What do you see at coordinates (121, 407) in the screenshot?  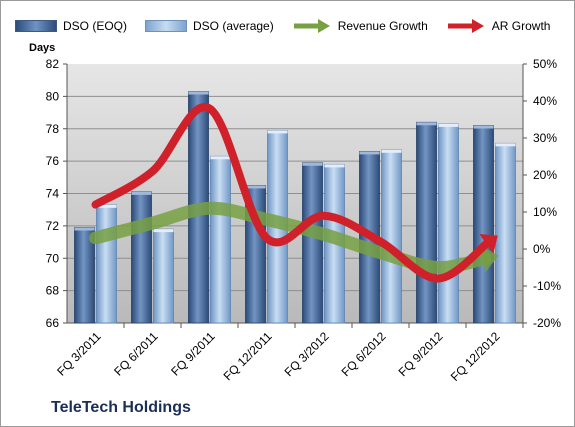 I see `company-name: TeleTech Holdings` at bounding box center [121, 407].